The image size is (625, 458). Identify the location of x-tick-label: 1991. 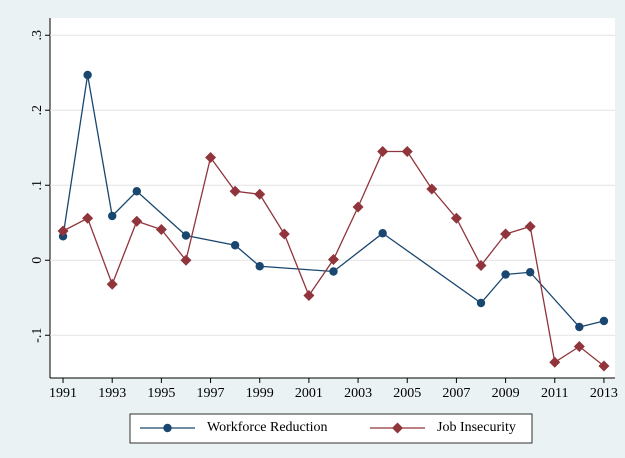
(63, 393).